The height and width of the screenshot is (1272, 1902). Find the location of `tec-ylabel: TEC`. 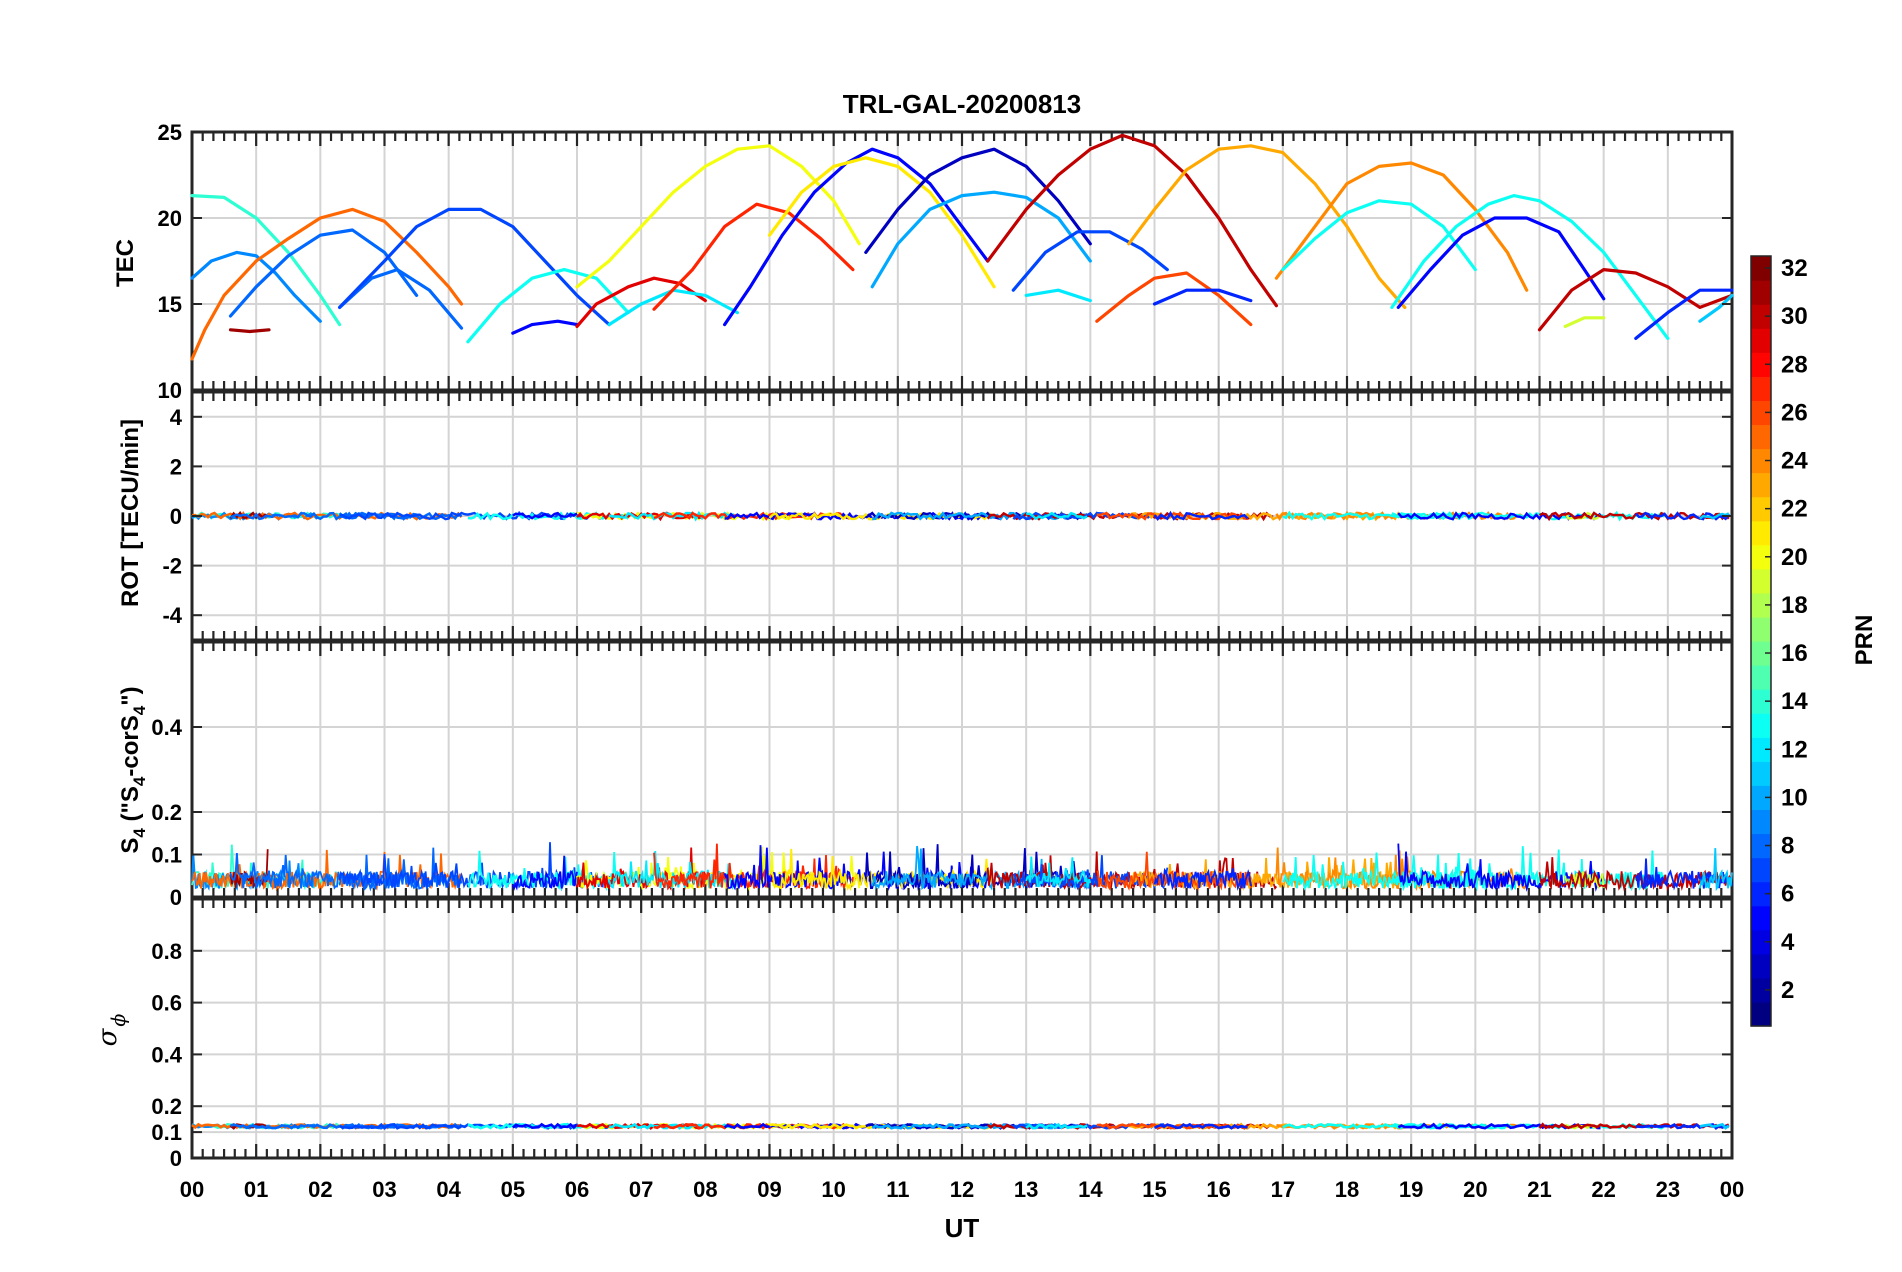

tec-ylabel: TEC is located at coordinates (125, 263).